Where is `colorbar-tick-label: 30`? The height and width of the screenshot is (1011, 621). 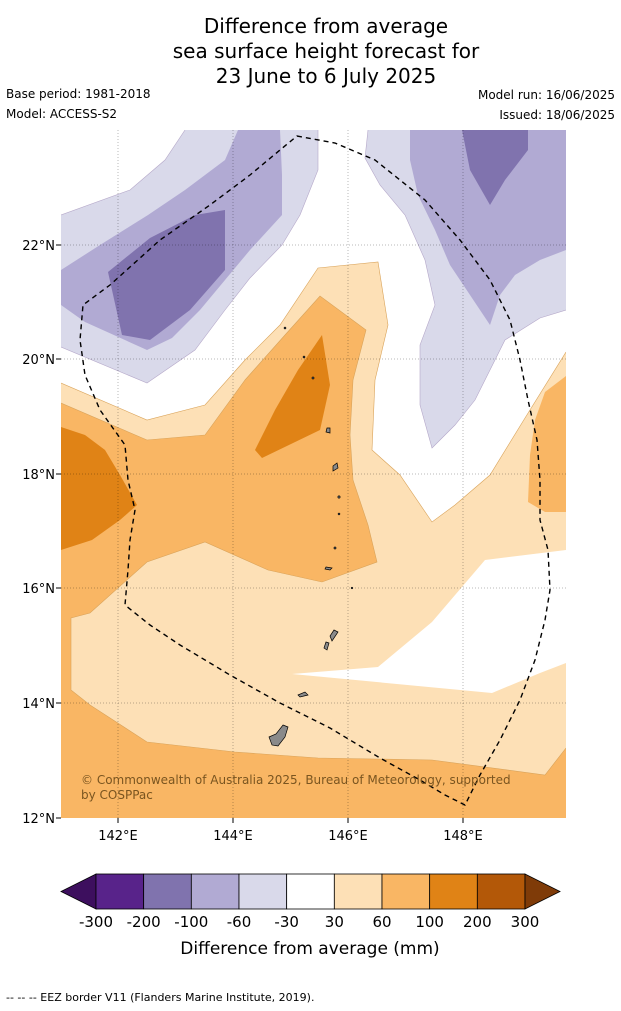 colorbar-tick-label: 30 is located at coordinates (334, 922).